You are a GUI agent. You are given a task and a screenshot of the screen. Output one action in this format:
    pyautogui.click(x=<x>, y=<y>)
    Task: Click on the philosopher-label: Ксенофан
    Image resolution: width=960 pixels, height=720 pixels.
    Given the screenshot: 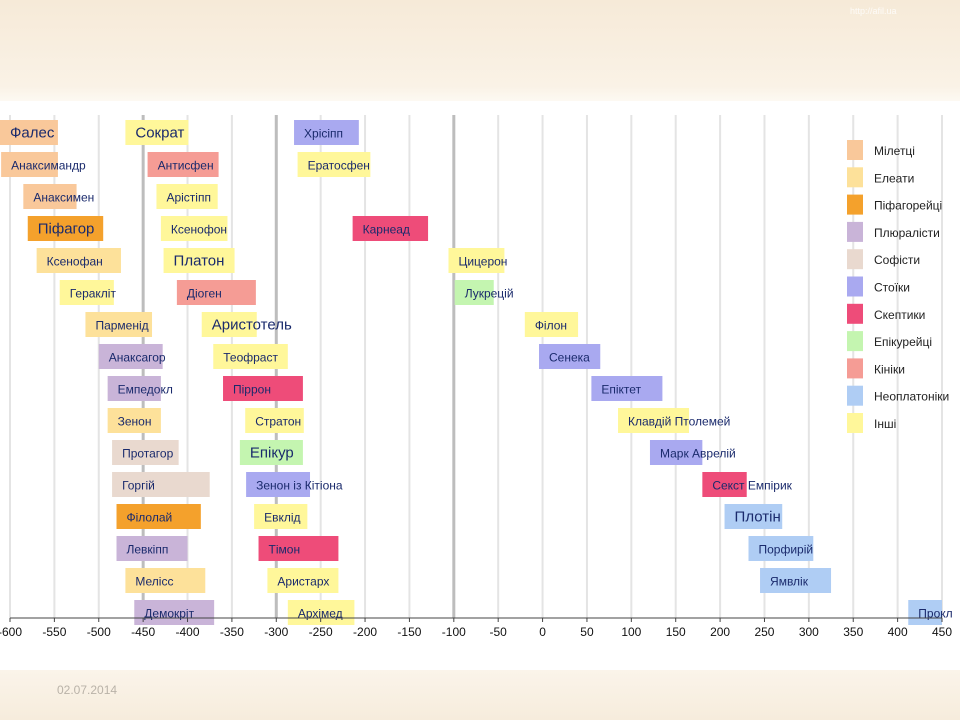 What is the action you would take?
    pyautogui.click(x=75, y=262)
    